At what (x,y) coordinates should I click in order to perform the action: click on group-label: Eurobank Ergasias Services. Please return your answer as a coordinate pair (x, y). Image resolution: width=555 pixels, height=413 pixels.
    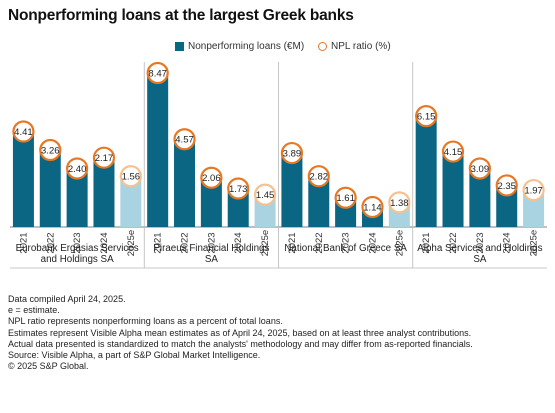
    Looking at the image, I should click on (77, 248).